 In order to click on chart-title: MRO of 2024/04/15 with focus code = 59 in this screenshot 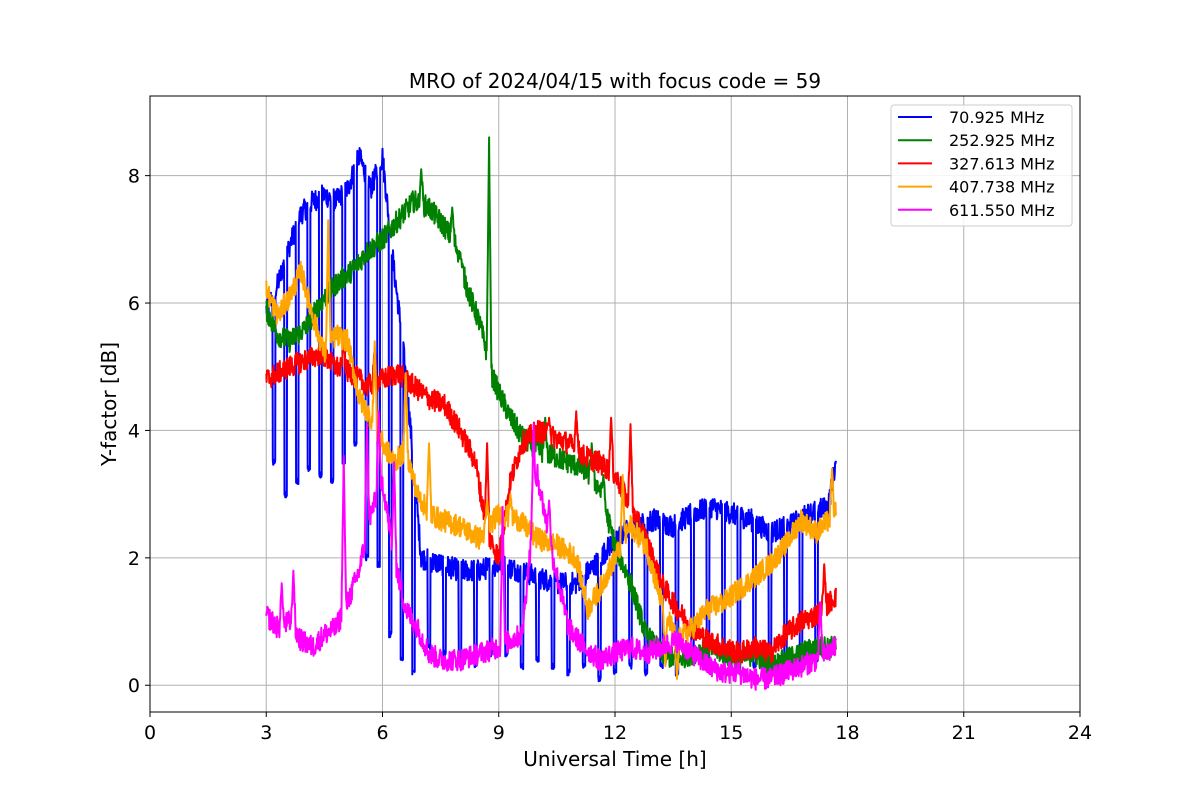, I will do `click(615, 81)`.